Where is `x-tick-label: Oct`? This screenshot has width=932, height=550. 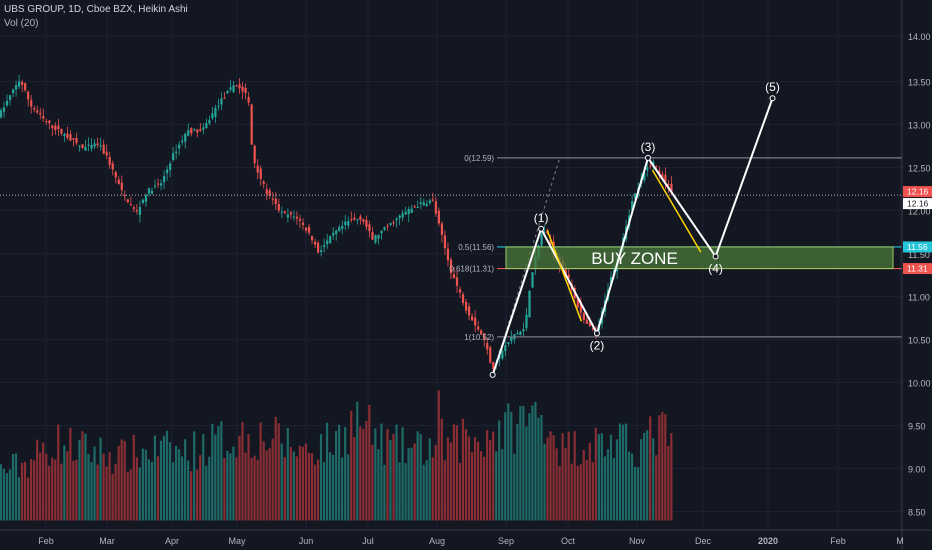
x-tick-label: Oct is located at coordinates (568, 541).